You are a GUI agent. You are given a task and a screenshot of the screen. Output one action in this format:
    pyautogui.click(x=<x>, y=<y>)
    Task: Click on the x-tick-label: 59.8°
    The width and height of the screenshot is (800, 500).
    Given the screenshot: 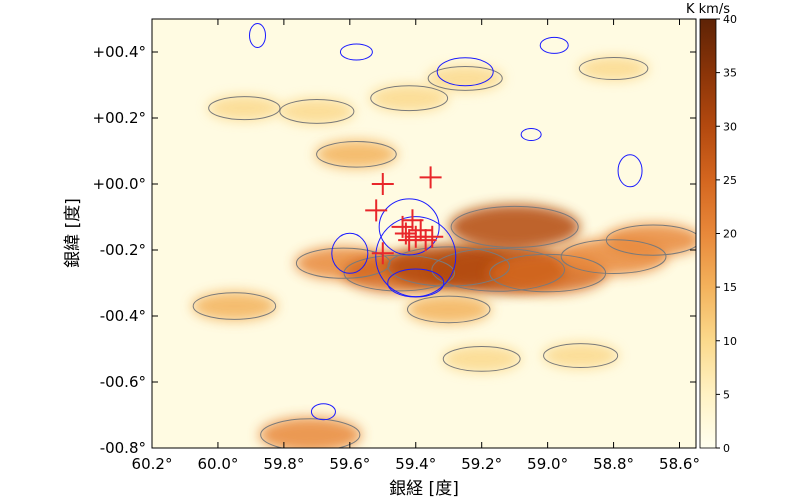 What is the action you would take?
    pyautogui.click(x=283, y=464)
    